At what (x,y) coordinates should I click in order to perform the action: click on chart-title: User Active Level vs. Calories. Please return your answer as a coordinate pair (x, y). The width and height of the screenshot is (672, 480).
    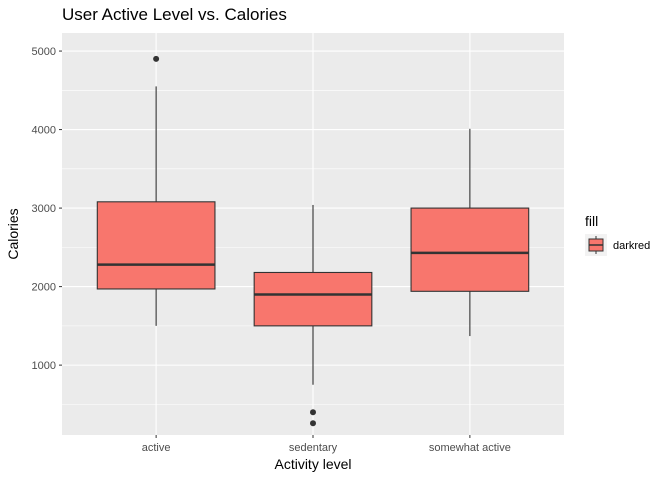
    Looking at the image, I should click on (174, 14).